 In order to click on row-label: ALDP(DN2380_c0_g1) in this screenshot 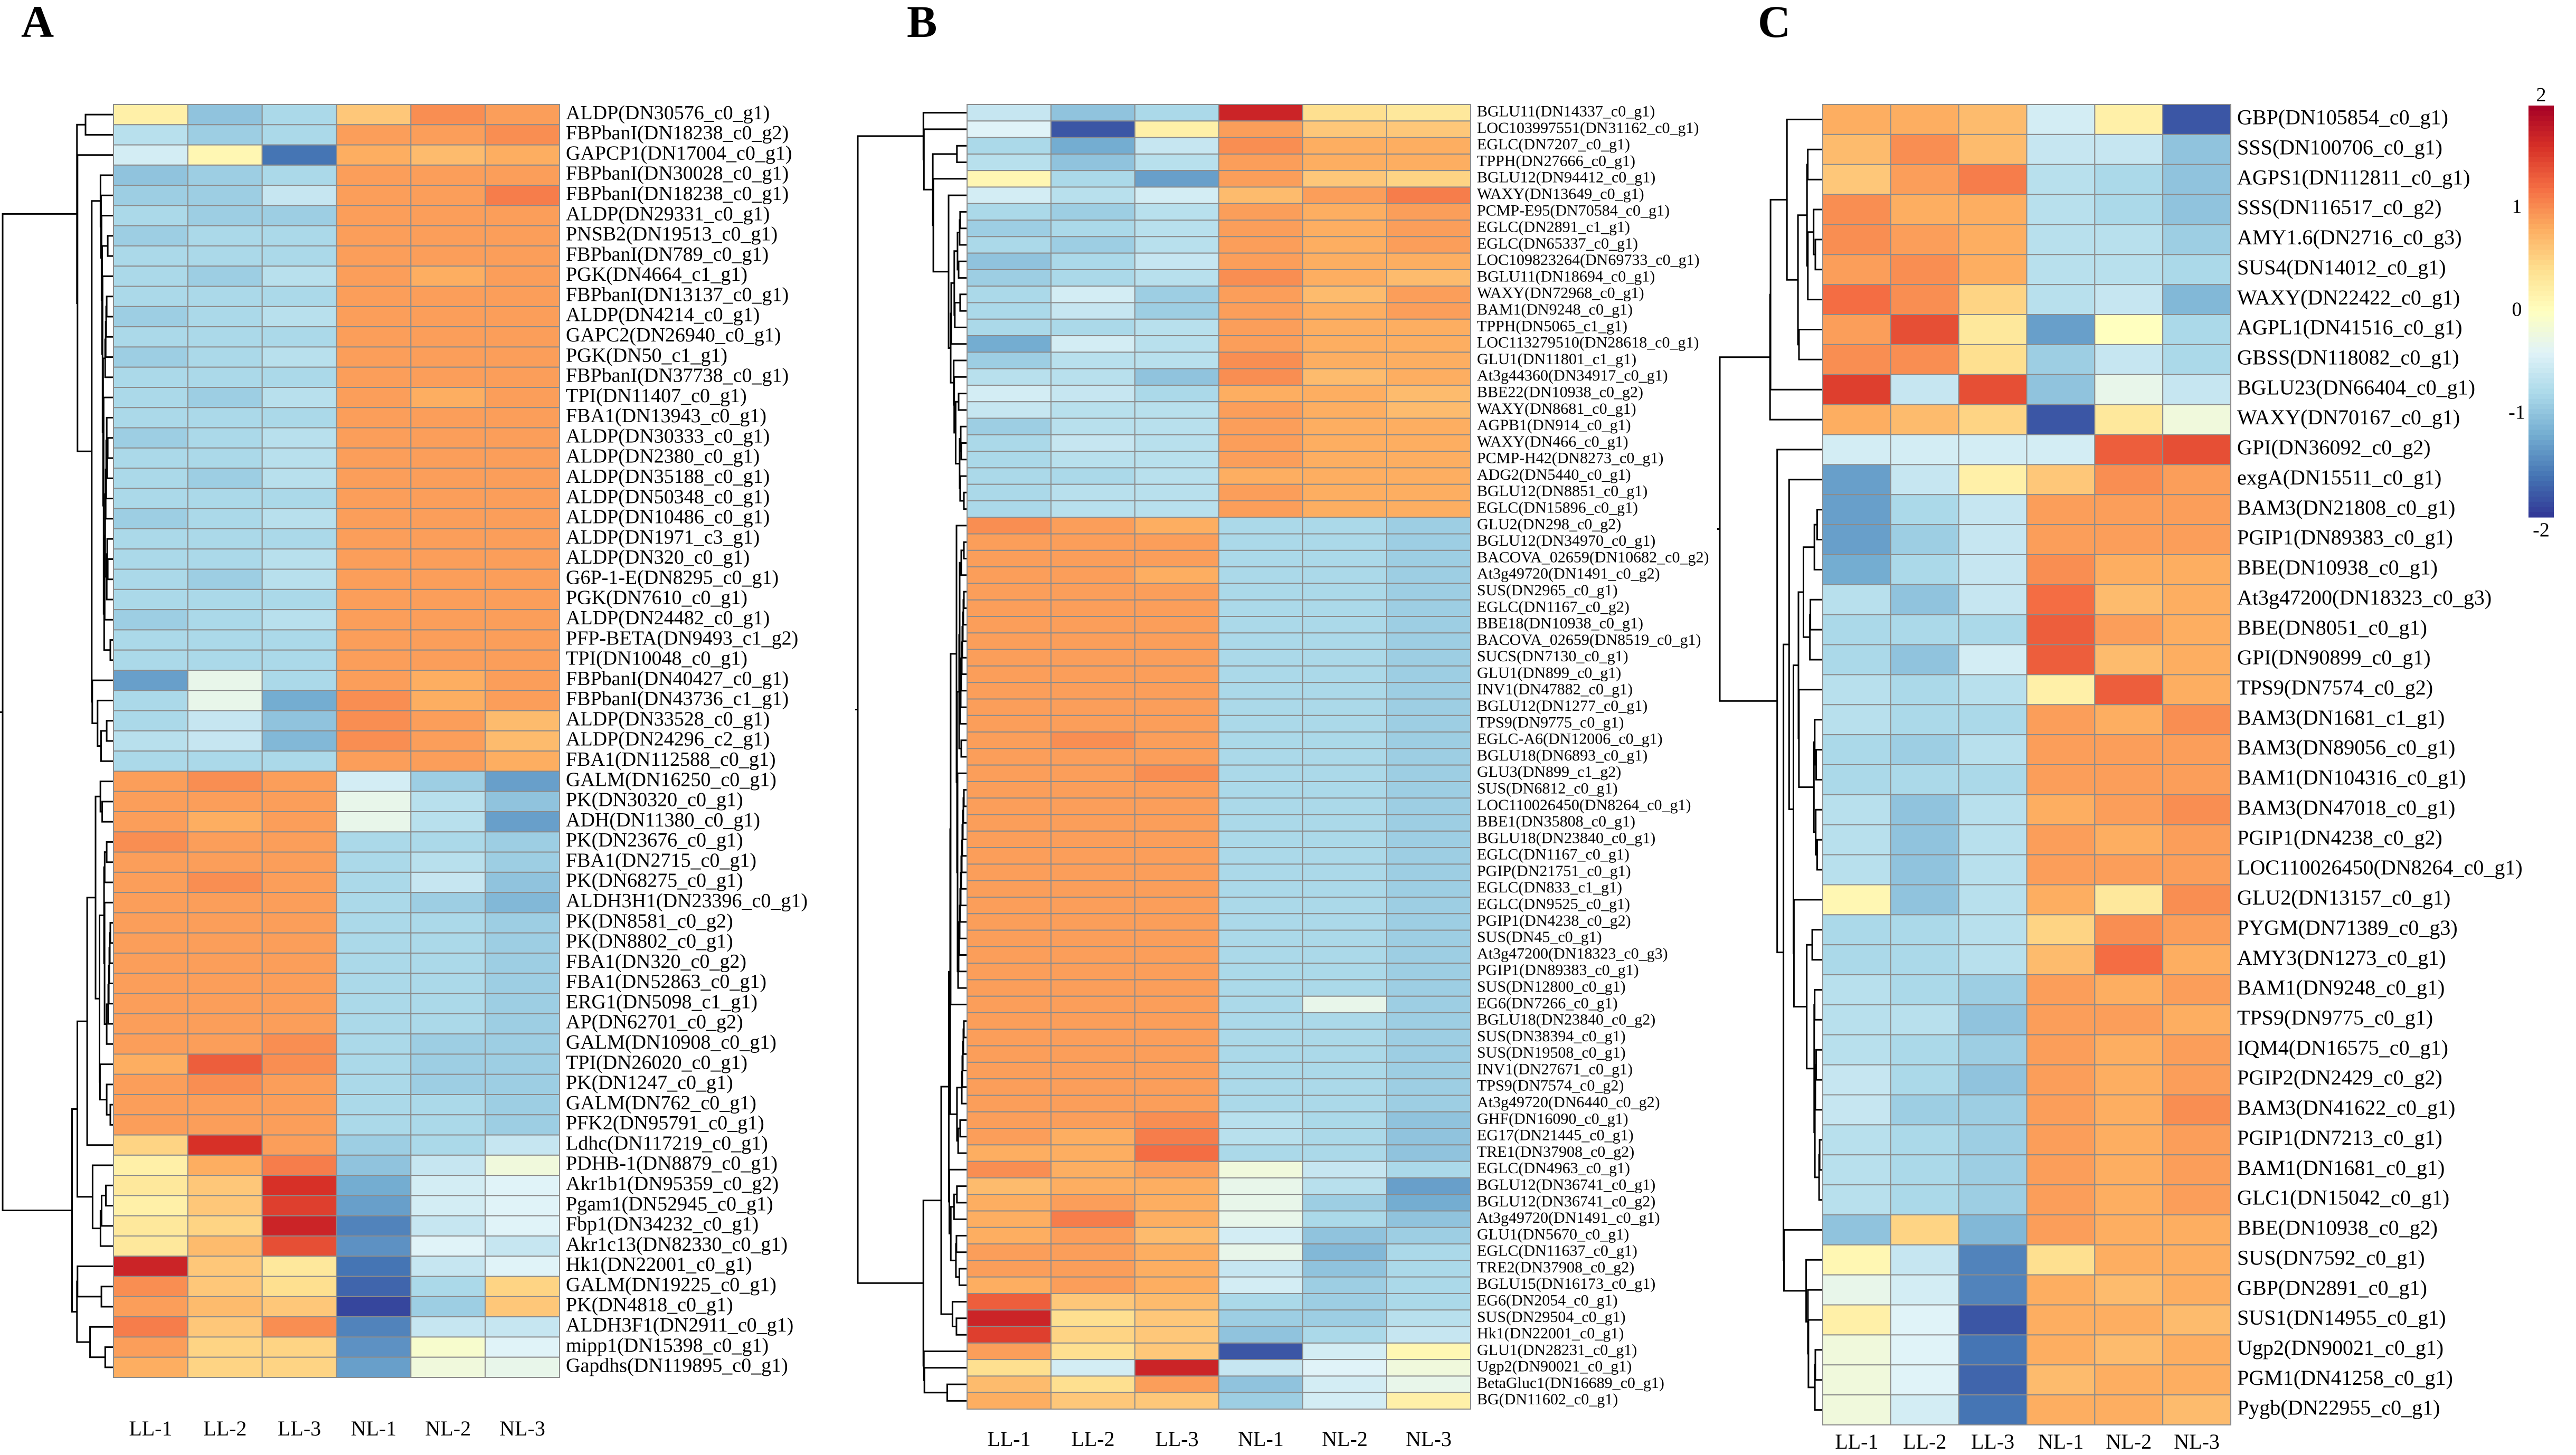, I will do `click(663, 456)`.